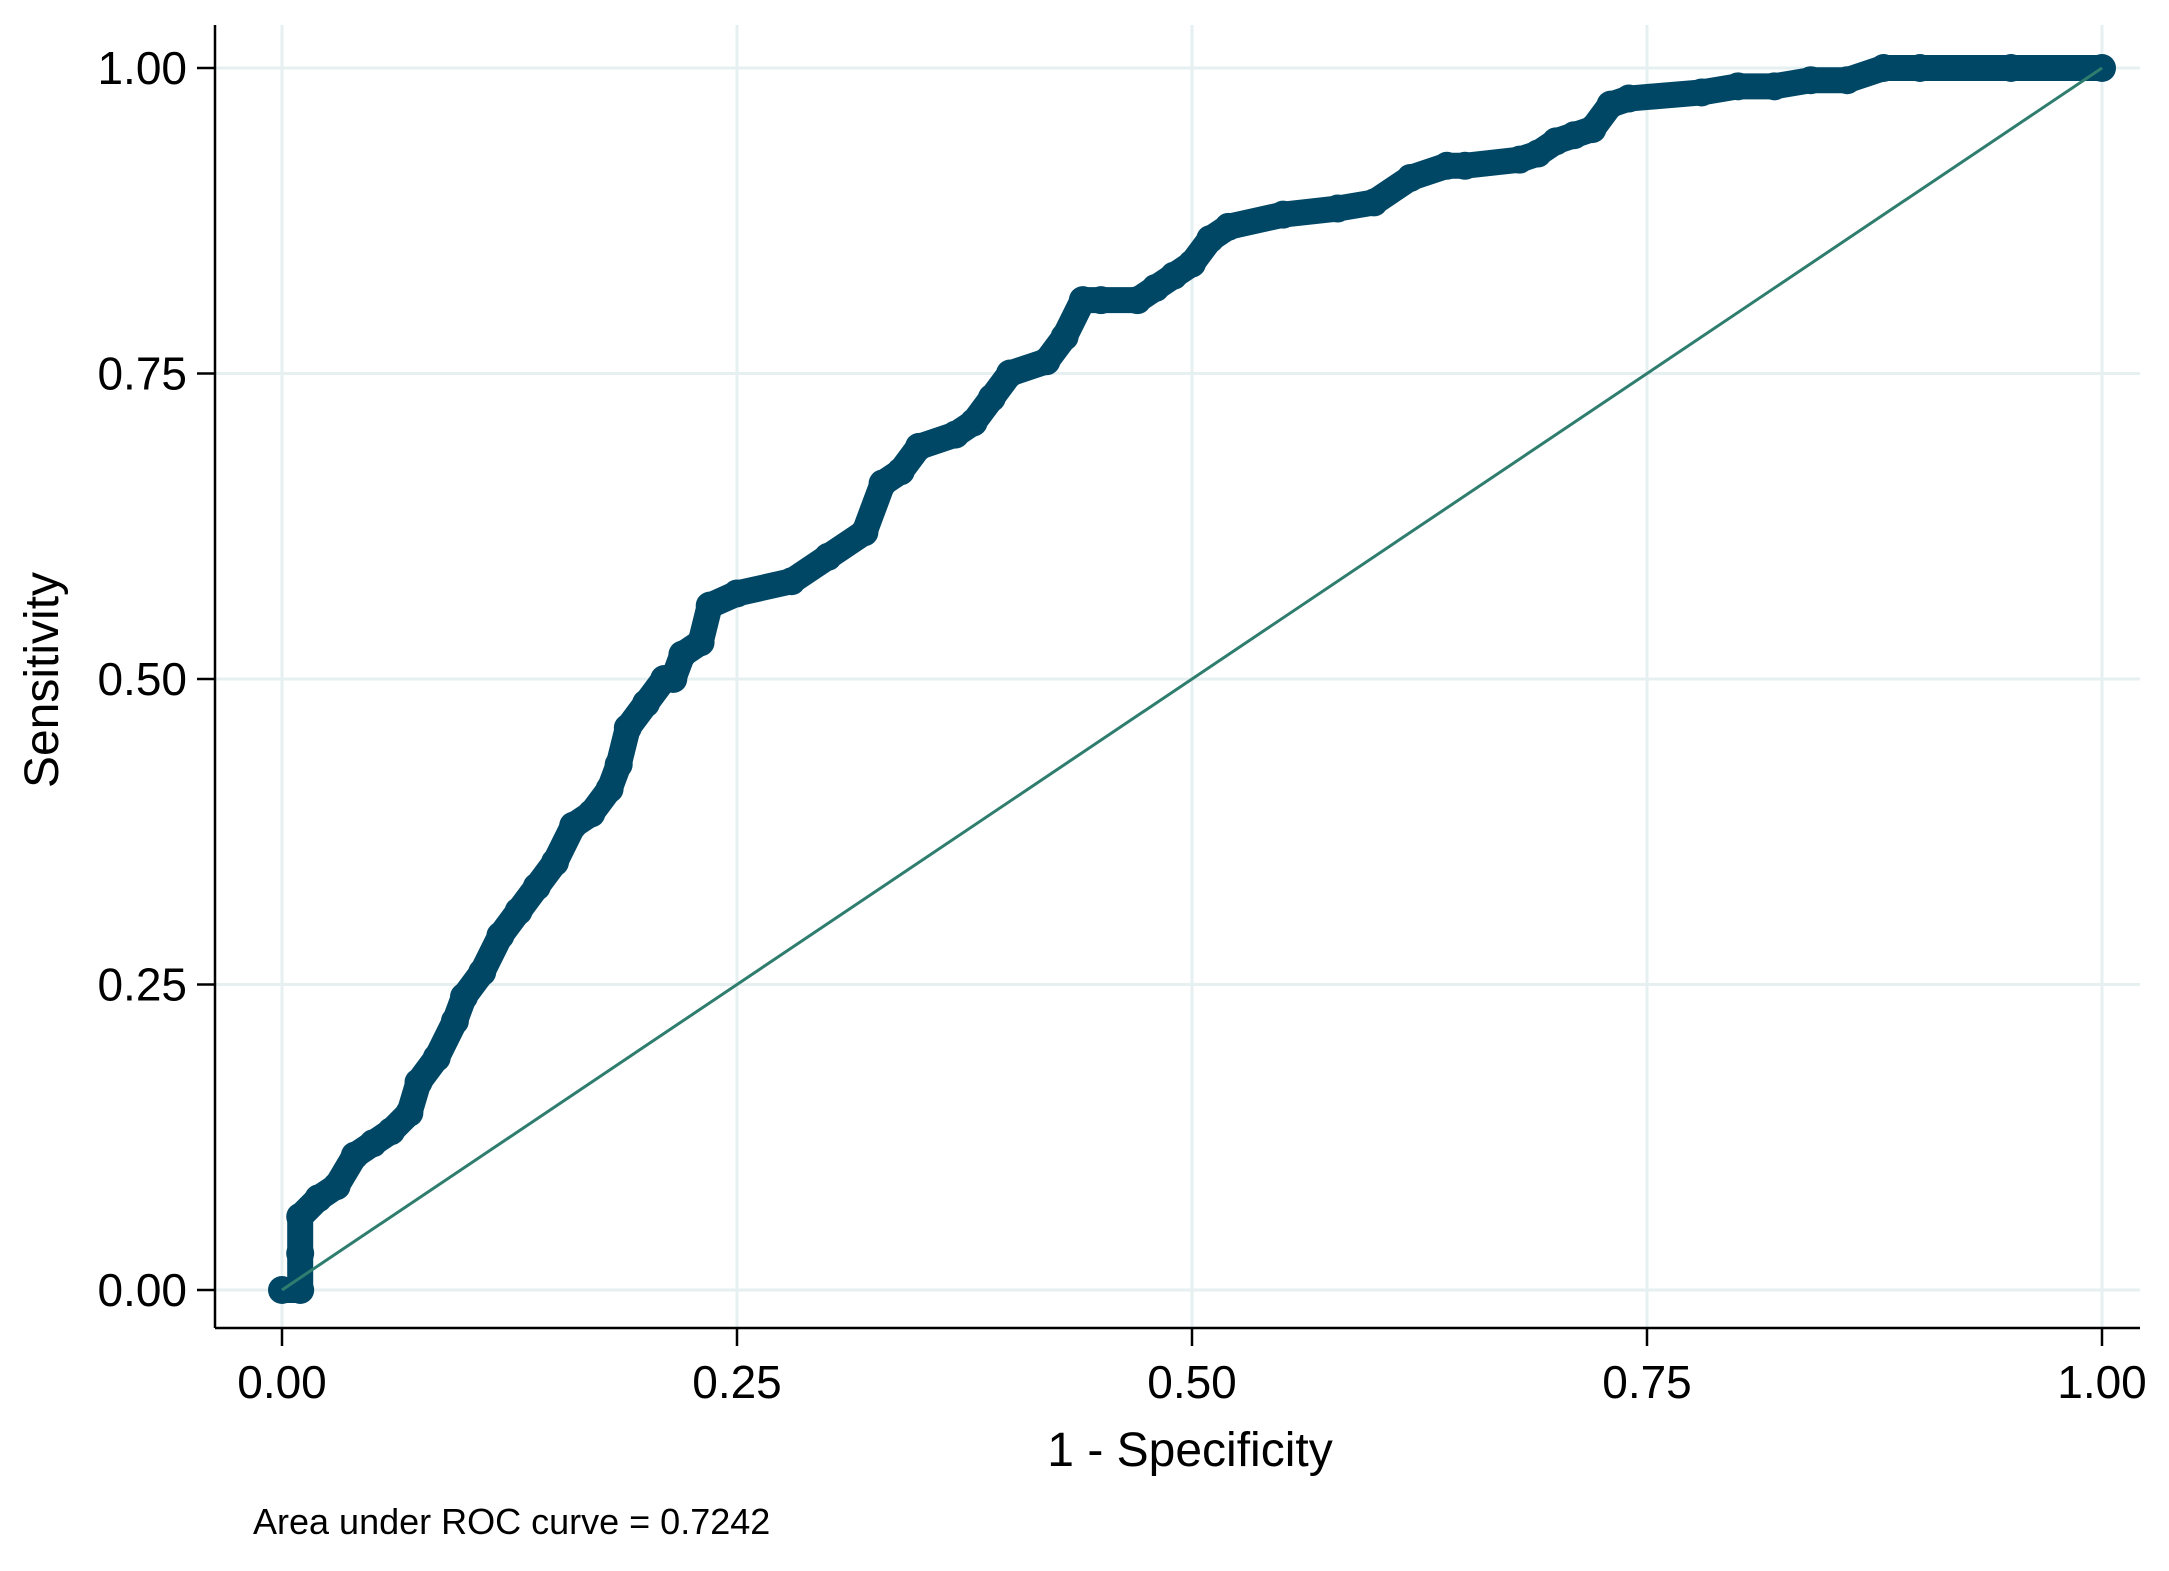  What do you see at coordinates (1189, 1450) in the screenshot?
I see `x-axis-title: 1 - Specificity` at bounding box center [1189, 1450].